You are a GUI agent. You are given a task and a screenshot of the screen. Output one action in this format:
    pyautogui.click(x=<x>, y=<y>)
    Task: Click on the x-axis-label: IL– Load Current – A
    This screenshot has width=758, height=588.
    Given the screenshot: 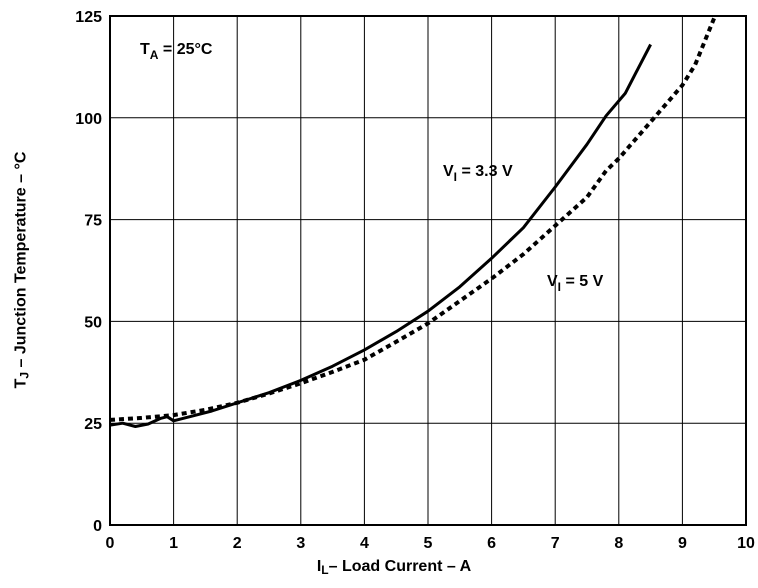 What is the action you would take?
    pyautogui.click(x=394, y=567)
    